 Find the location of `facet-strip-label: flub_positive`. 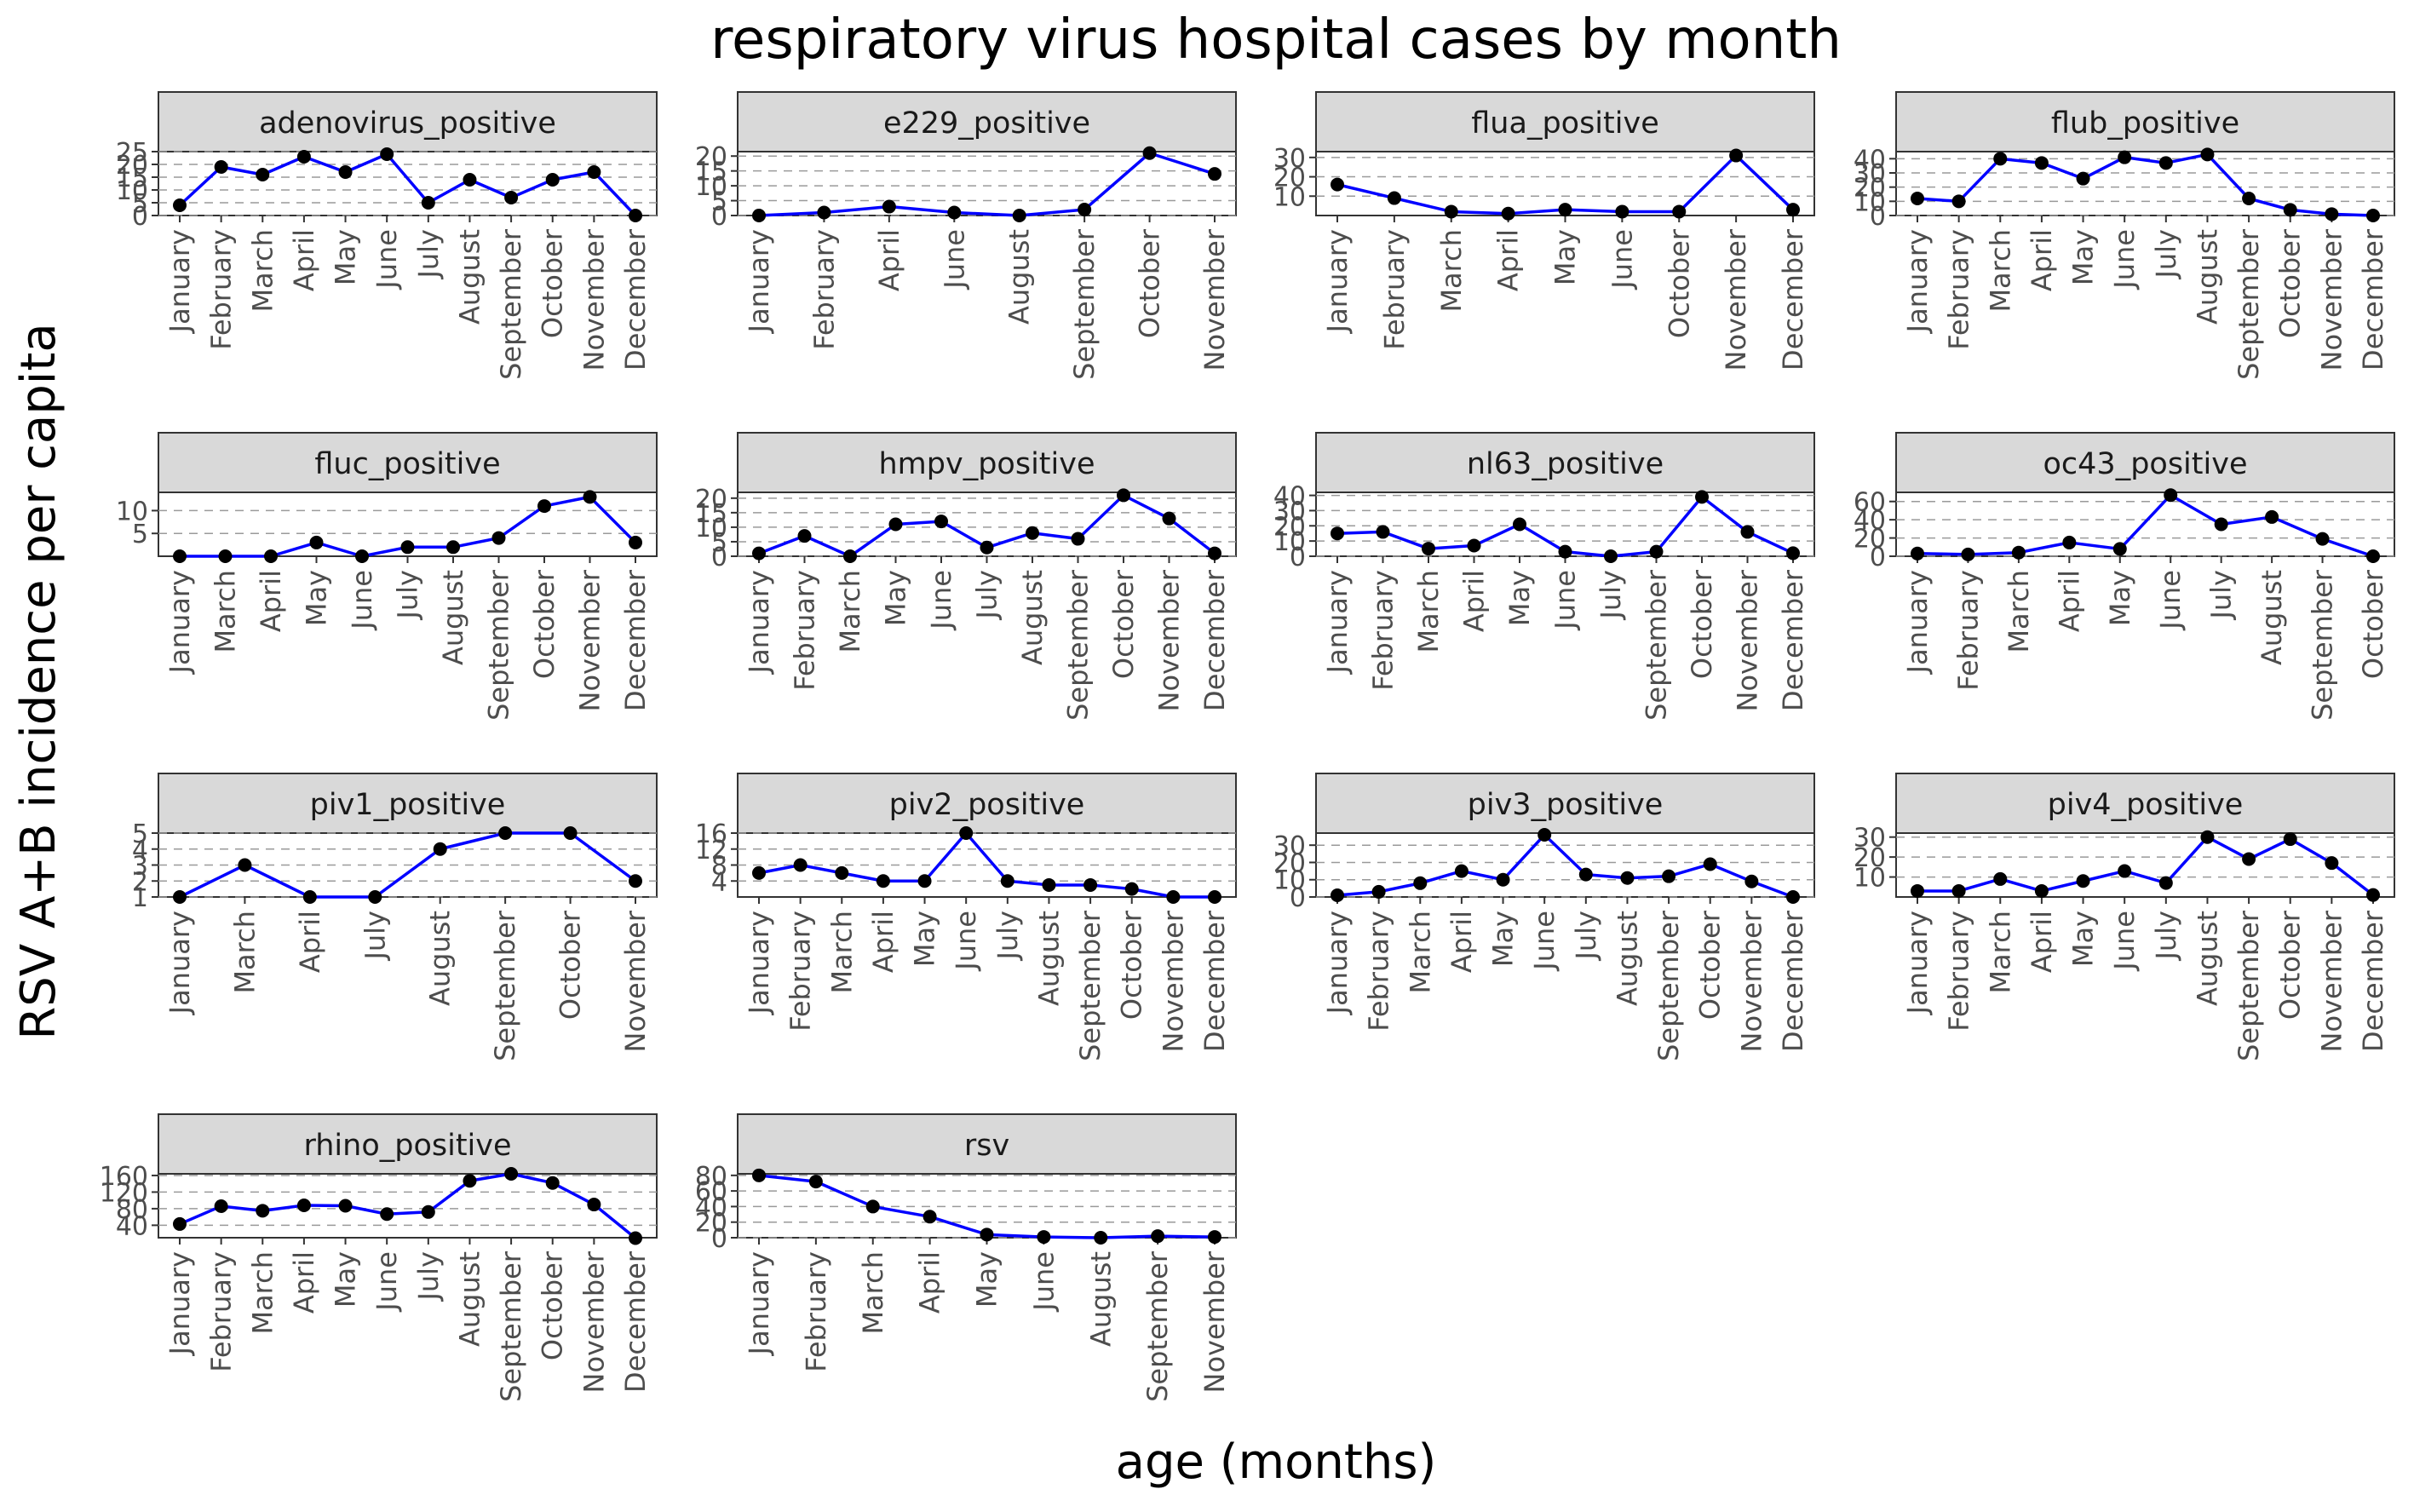

facet-strip-label: flub_positive is located at coordinates (2145, 123).